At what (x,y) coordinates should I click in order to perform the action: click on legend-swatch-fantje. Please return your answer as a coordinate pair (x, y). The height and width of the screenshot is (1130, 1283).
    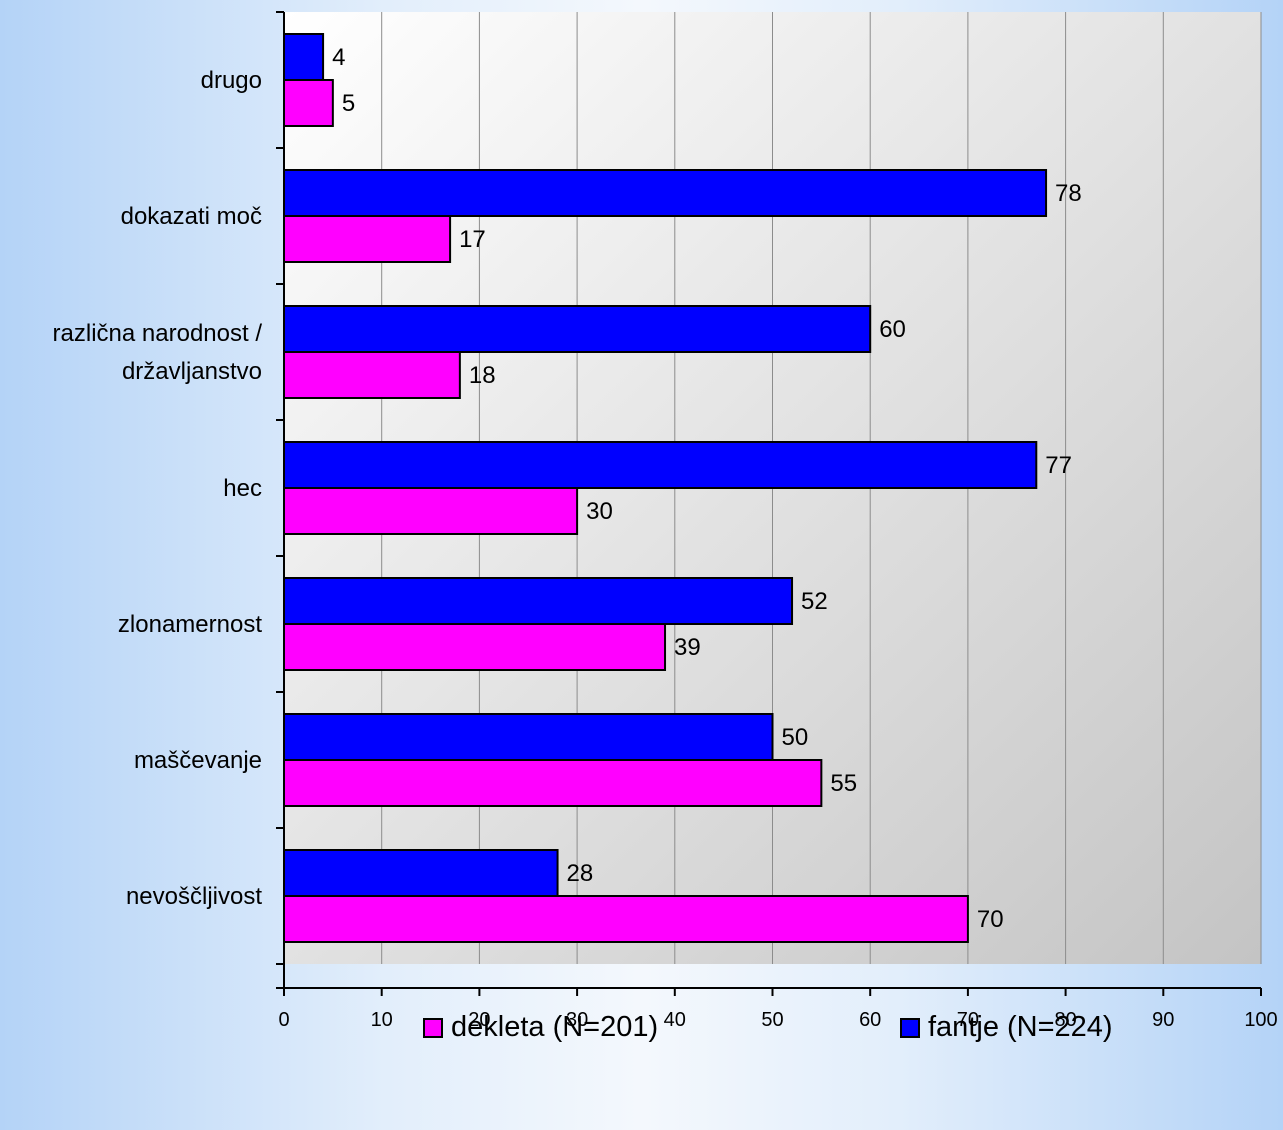
    Looking at the image, I should click on (910, 1027).